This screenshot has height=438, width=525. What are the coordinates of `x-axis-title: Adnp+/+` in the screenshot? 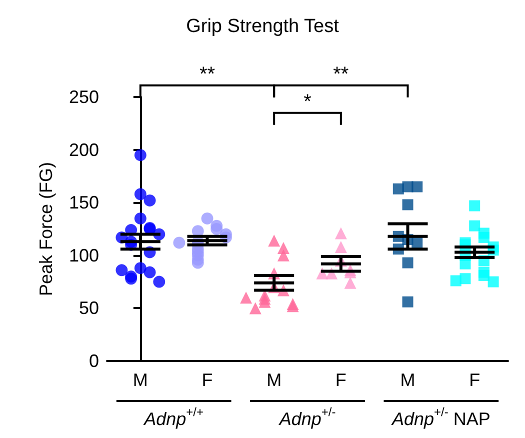 It's located at (173, 417).